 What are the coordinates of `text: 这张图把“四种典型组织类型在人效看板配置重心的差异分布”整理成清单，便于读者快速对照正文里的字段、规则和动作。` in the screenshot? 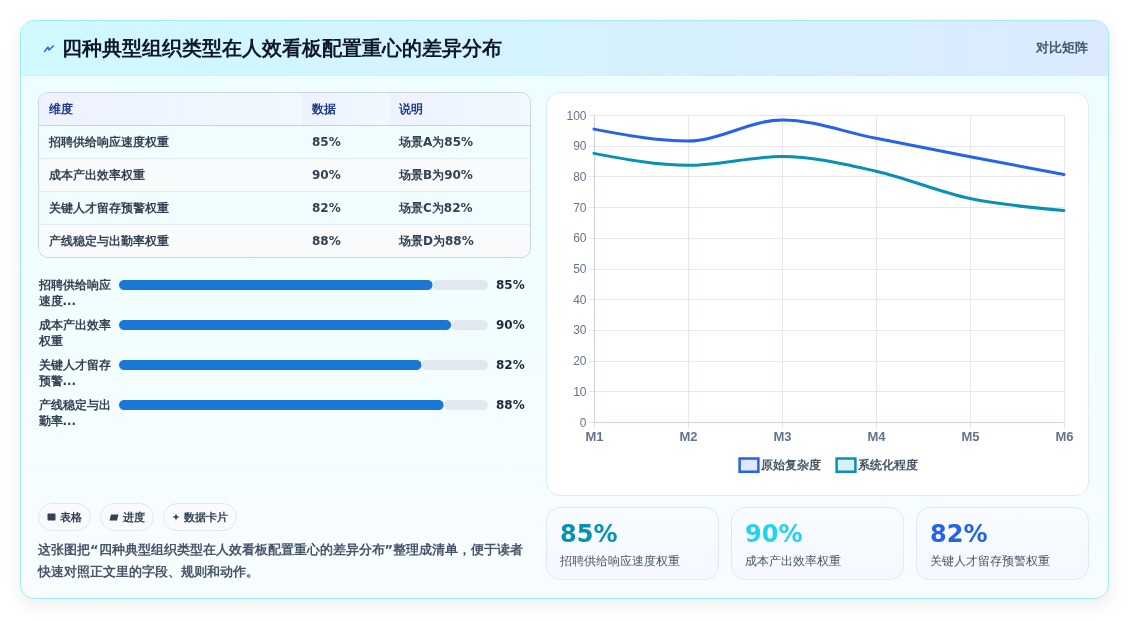 It's located at (281, 561).